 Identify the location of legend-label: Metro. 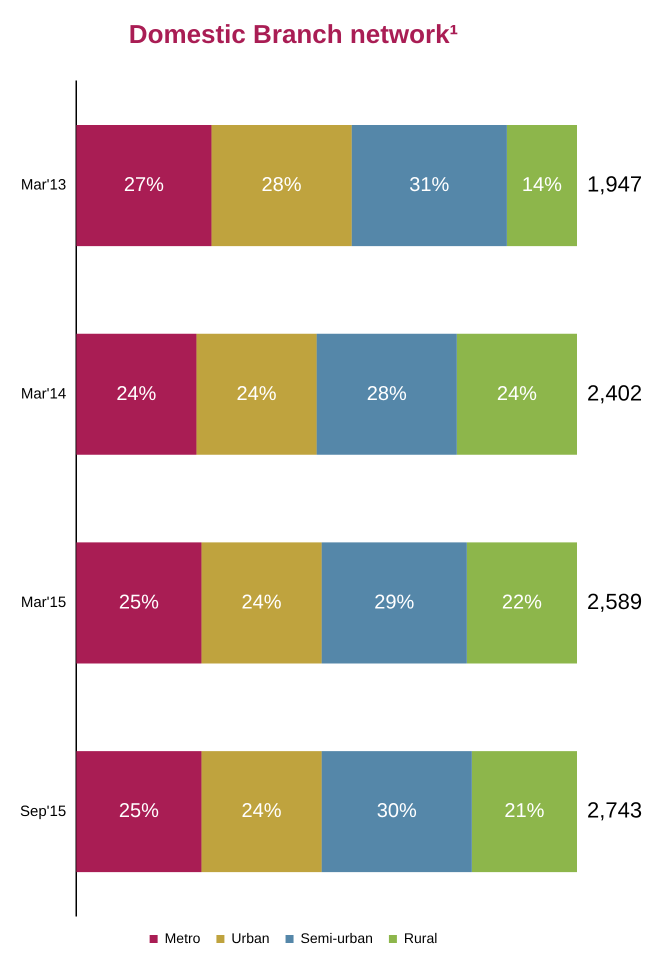
(182, 938).